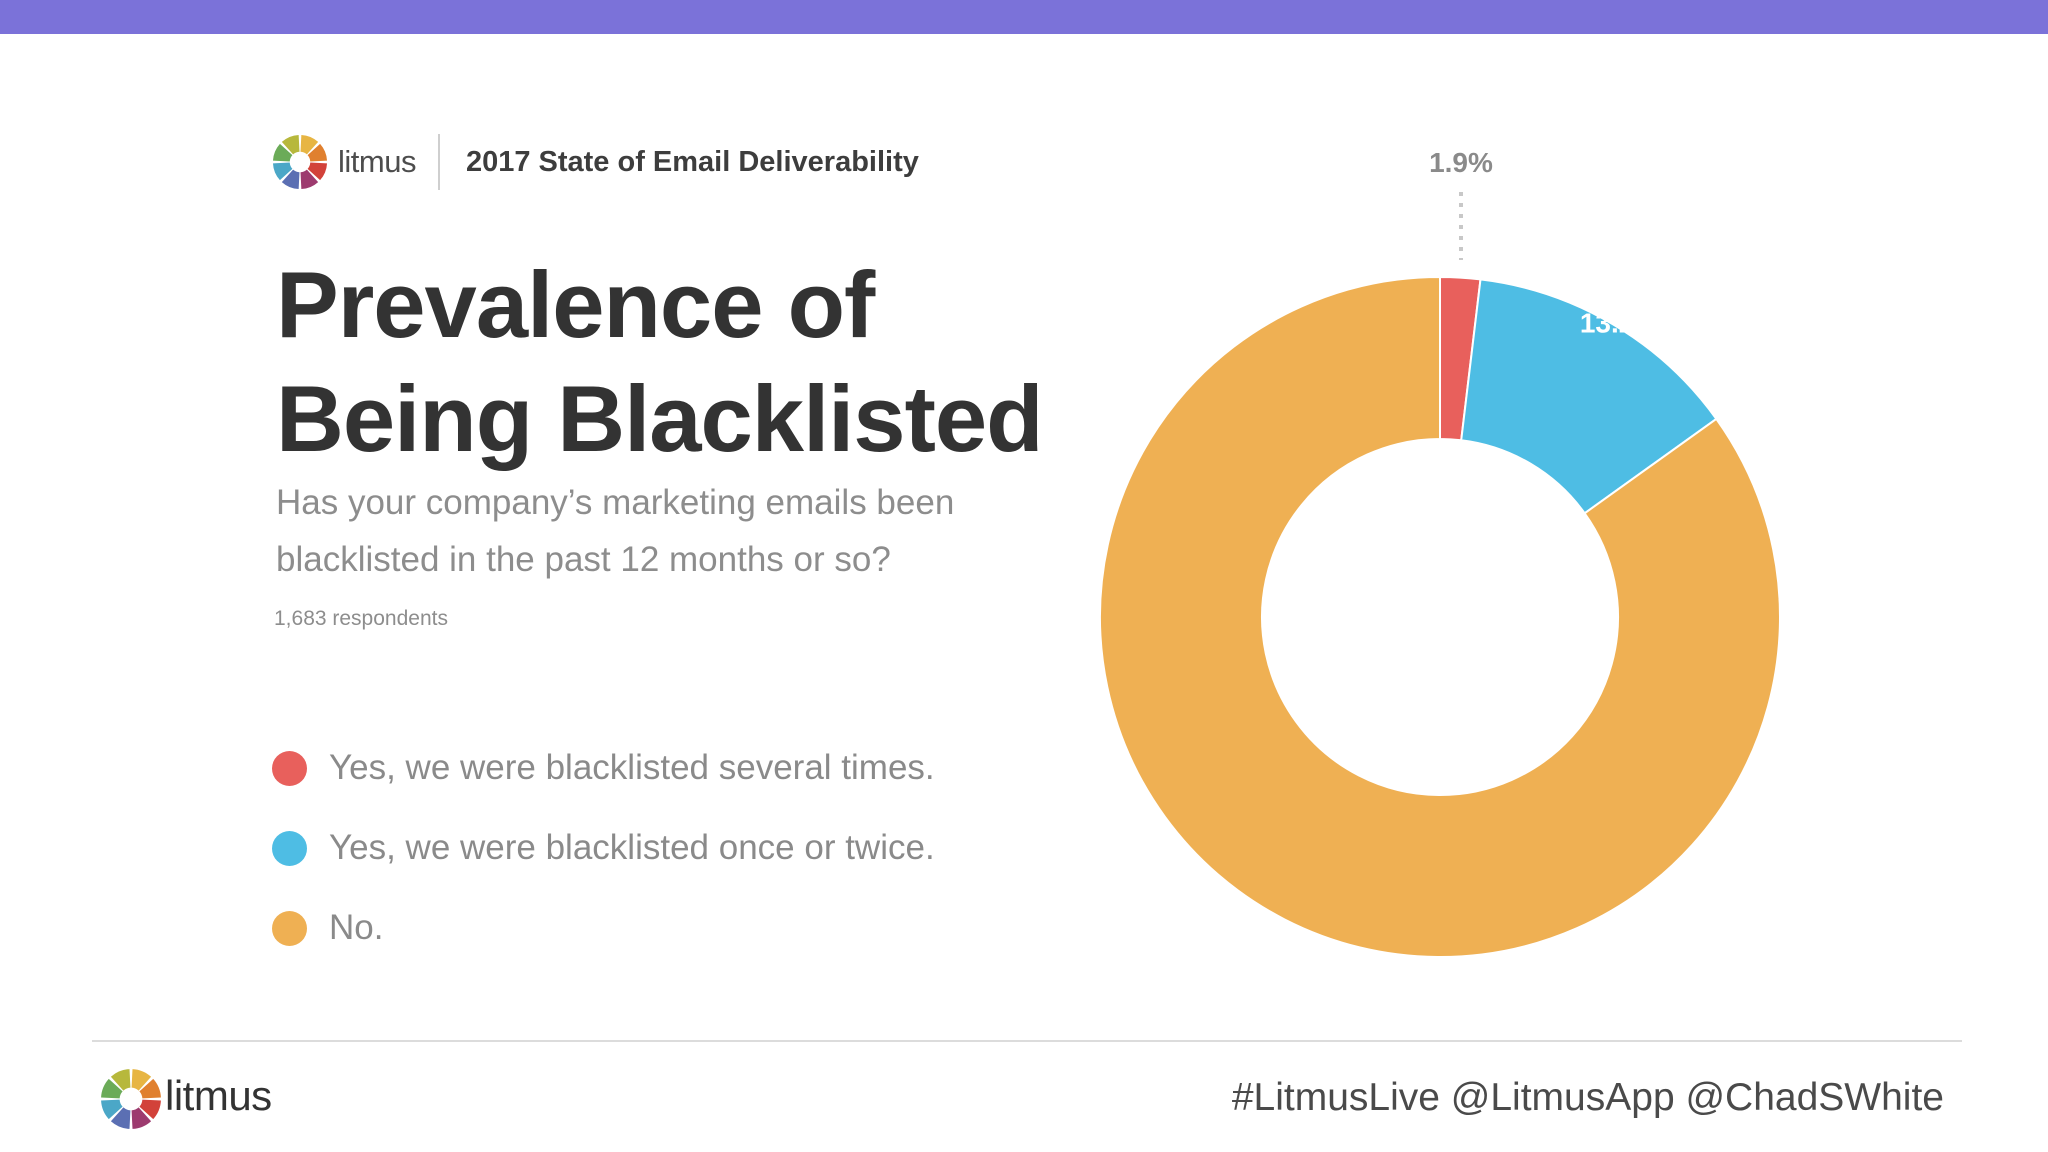 The height and width of the screenshot is (1152, 2048). I want to click on respondent-count: 1,683 respondents, so click(361, 618).